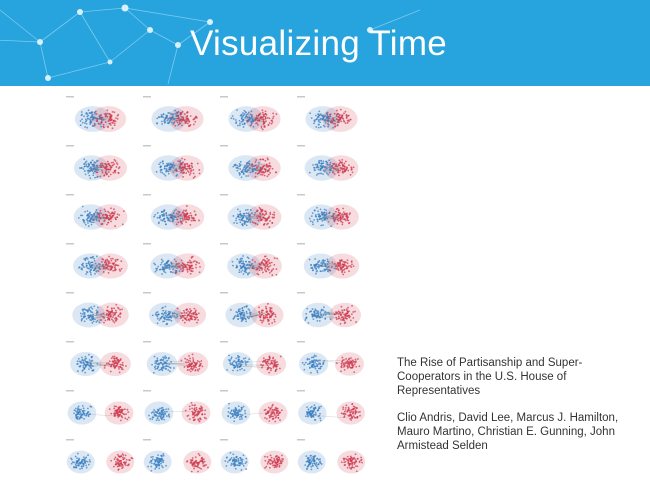 This screenshot has height=490, width=650. I want to click on network-decoration-icon, so click(210, 44).